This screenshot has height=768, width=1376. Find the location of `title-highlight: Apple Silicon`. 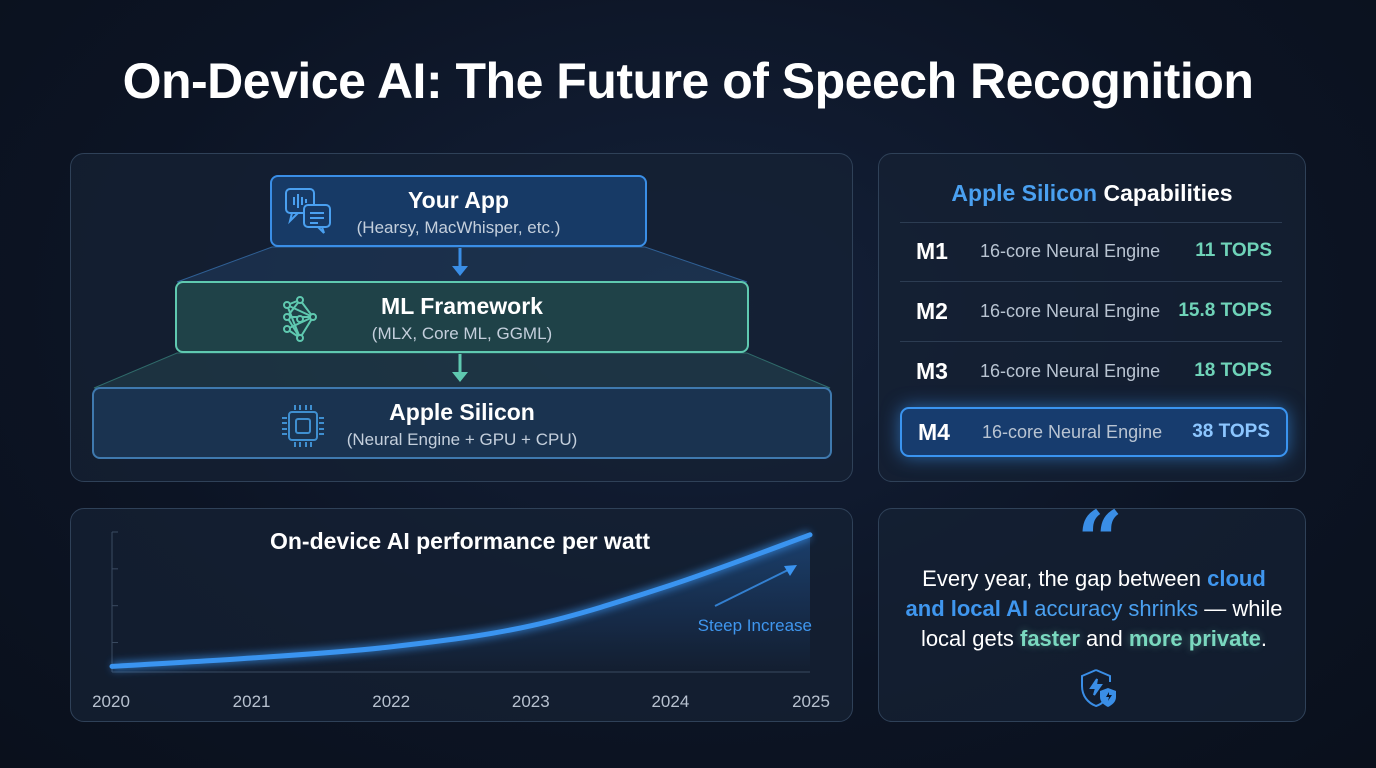

title-highlight: Apple Silicon is located at coordinates (1024, 193).